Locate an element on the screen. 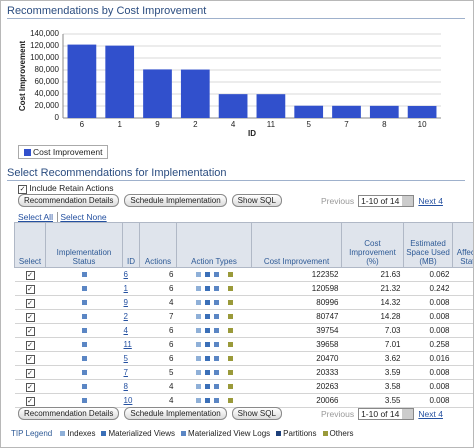 This screenshot has height=448, width=474. retain-option: ✓ Include Retain Actions is located at coordinates (65, 188).